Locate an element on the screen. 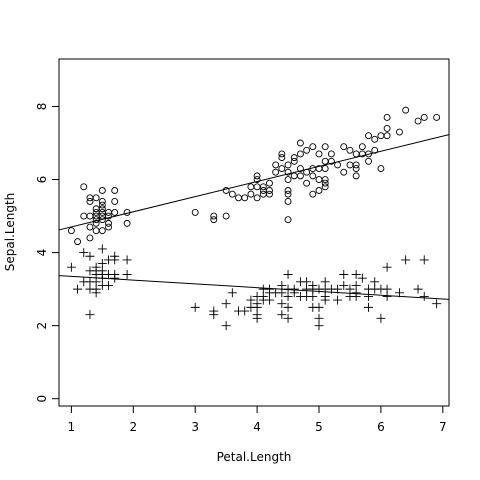 This screenshot has width=480, height=480. x-tick-label: 3 is located at coordinates (195, 427).